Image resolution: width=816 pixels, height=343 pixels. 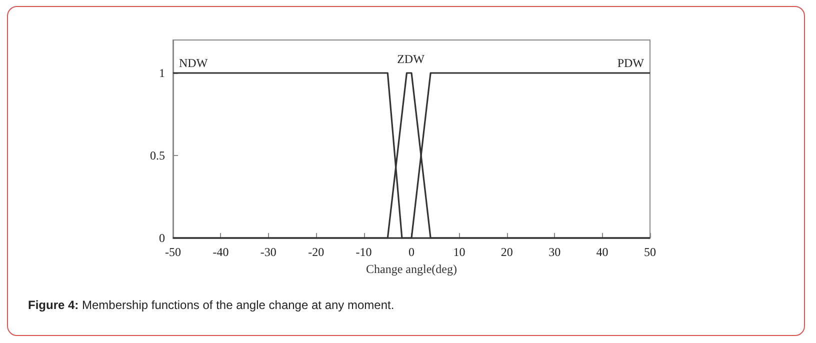 What do you see at coordinates (364, 252) in the screenshot?
I see `x-tick-label: -10` at bounding box center [364, 252].